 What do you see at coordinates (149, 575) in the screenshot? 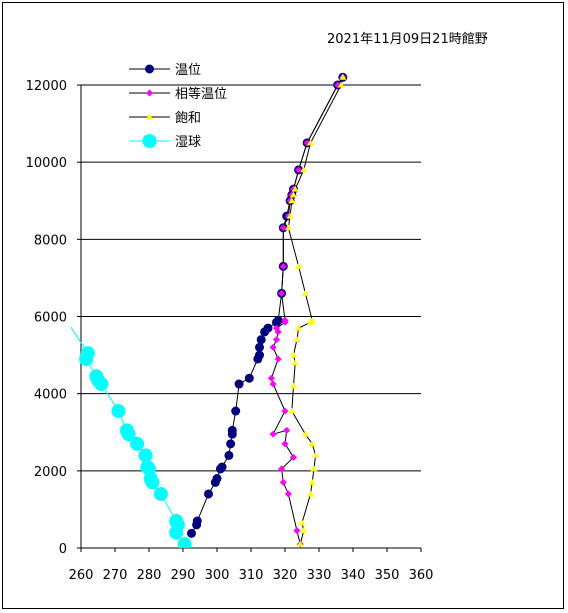
I see `x-tick-label: 280` at bounding box center [149, 575].